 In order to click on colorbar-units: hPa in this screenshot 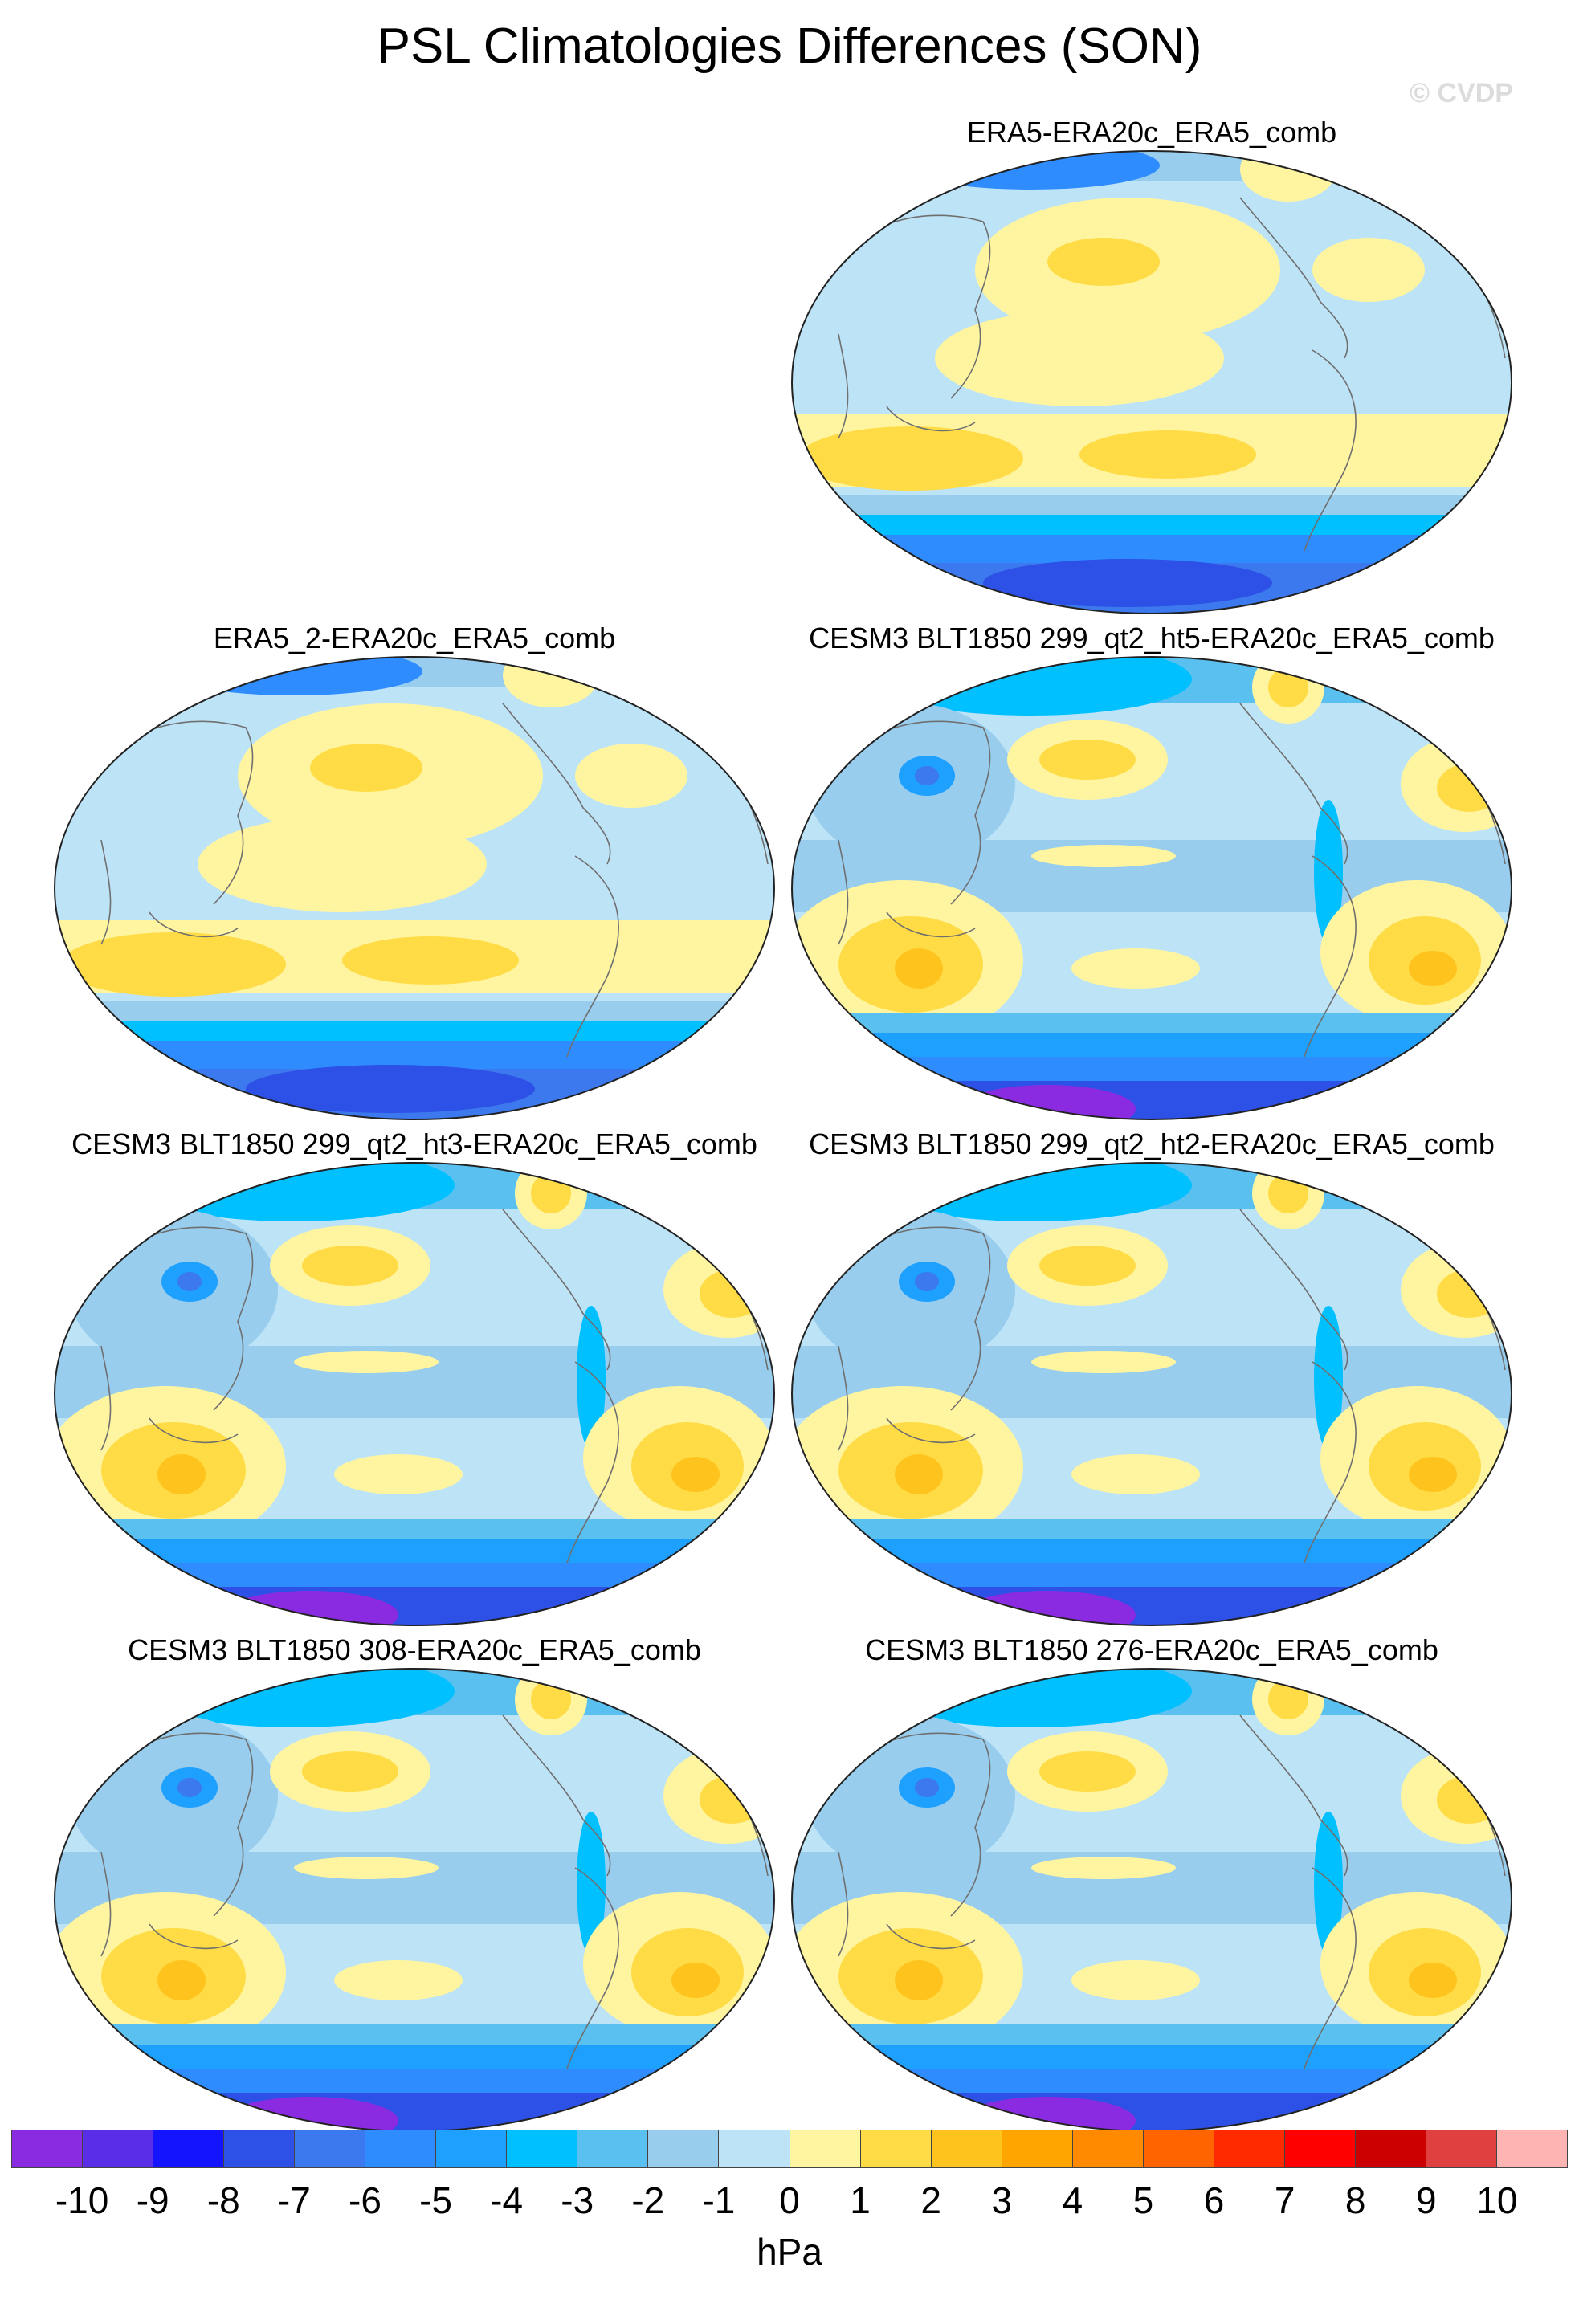, I will do `click(789, 2252)`.